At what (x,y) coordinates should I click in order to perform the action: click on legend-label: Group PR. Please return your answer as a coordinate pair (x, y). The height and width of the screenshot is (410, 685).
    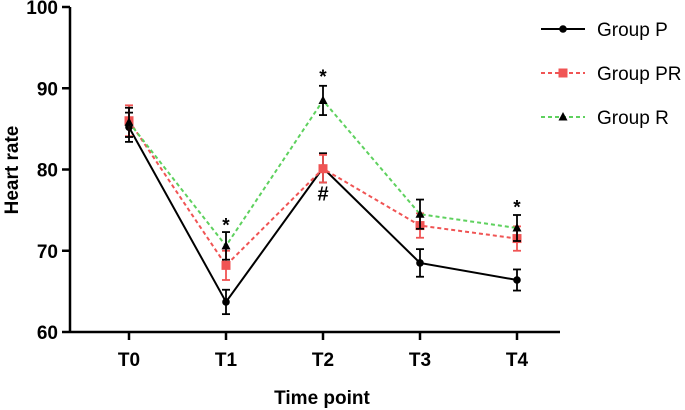
    Looking at the image, I should click on (639, 74).